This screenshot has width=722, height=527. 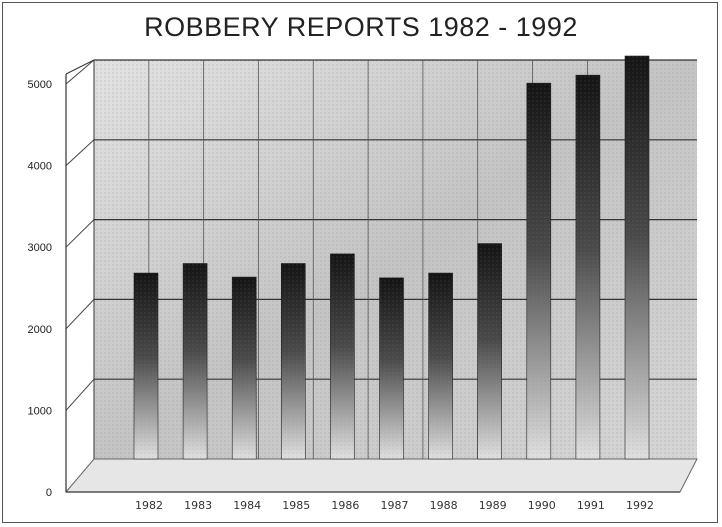 What do you see at coordinates (361, 27) in the screenshot?
I see `chart-title: ROBBERY REPORTS 1982 - 1992` at bounding box center [361, 27].